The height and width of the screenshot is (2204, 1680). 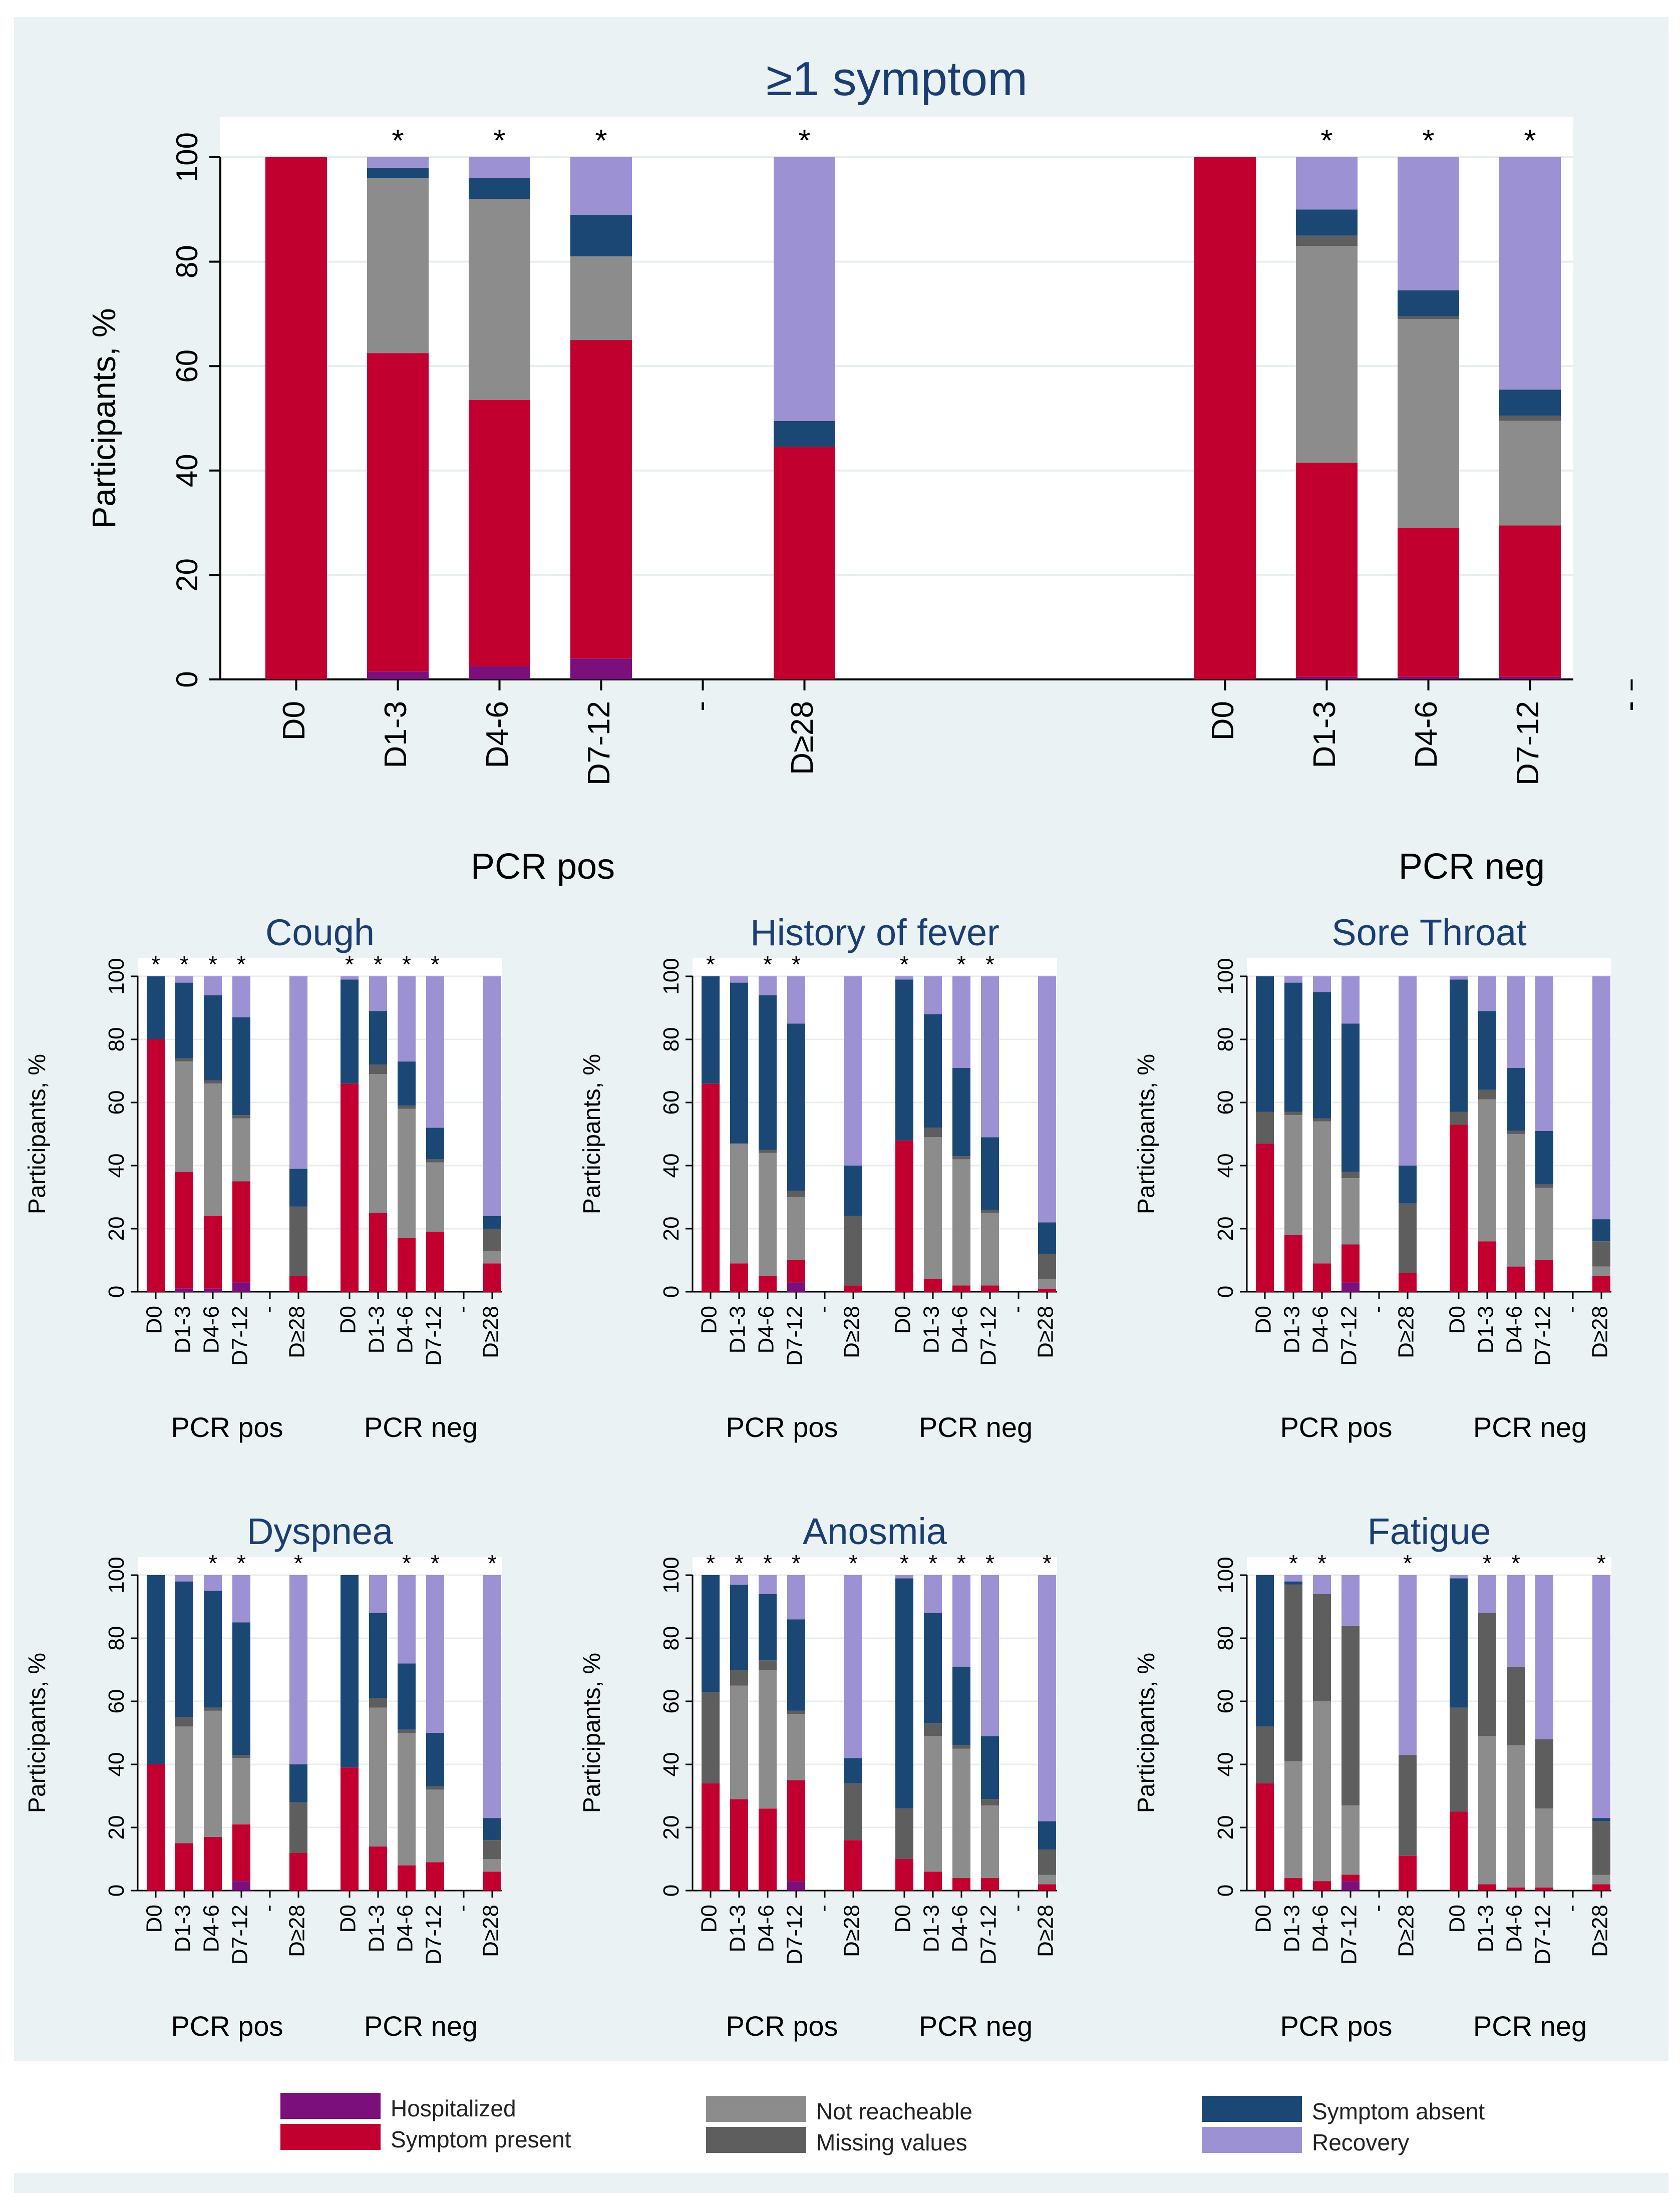 I want to click on legend-label: Missing values, so click(x=891, y=2142).